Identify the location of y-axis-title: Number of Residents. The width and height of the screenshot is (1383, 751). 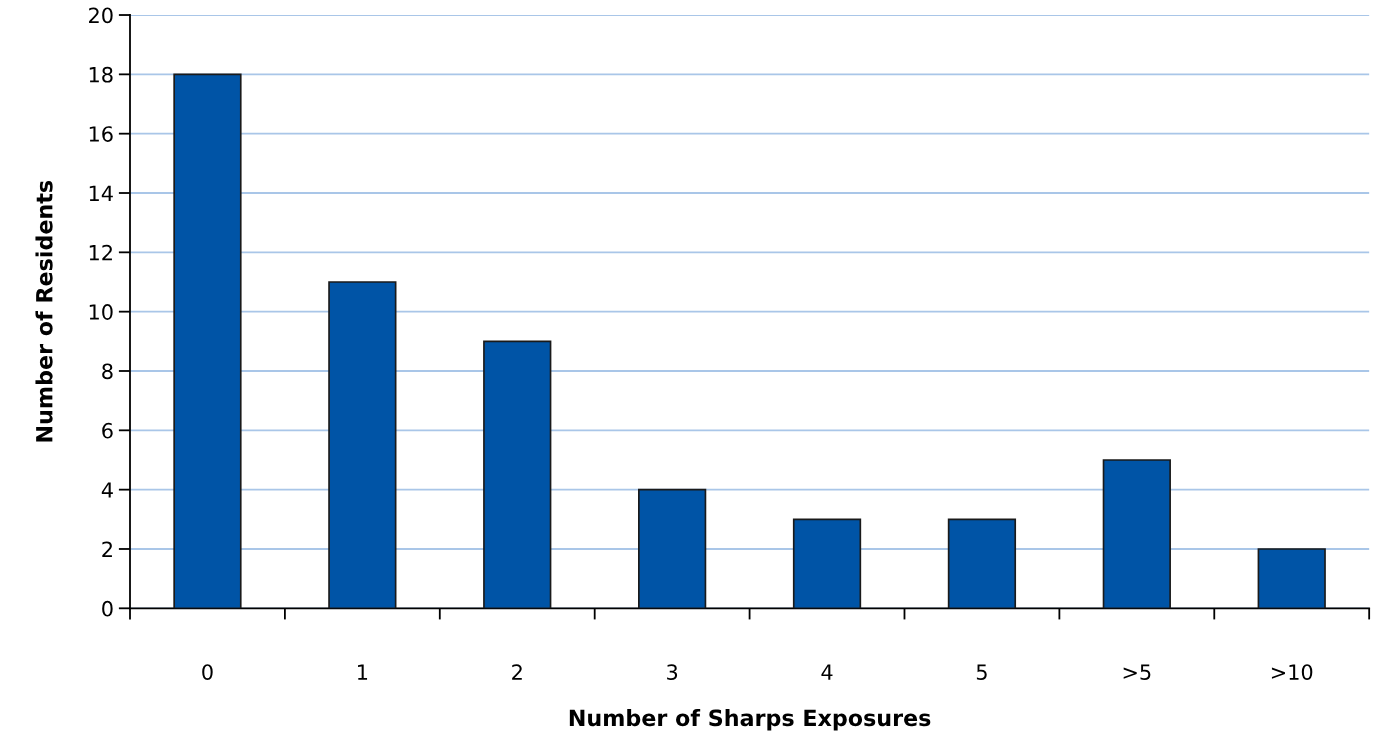
(44, 311).